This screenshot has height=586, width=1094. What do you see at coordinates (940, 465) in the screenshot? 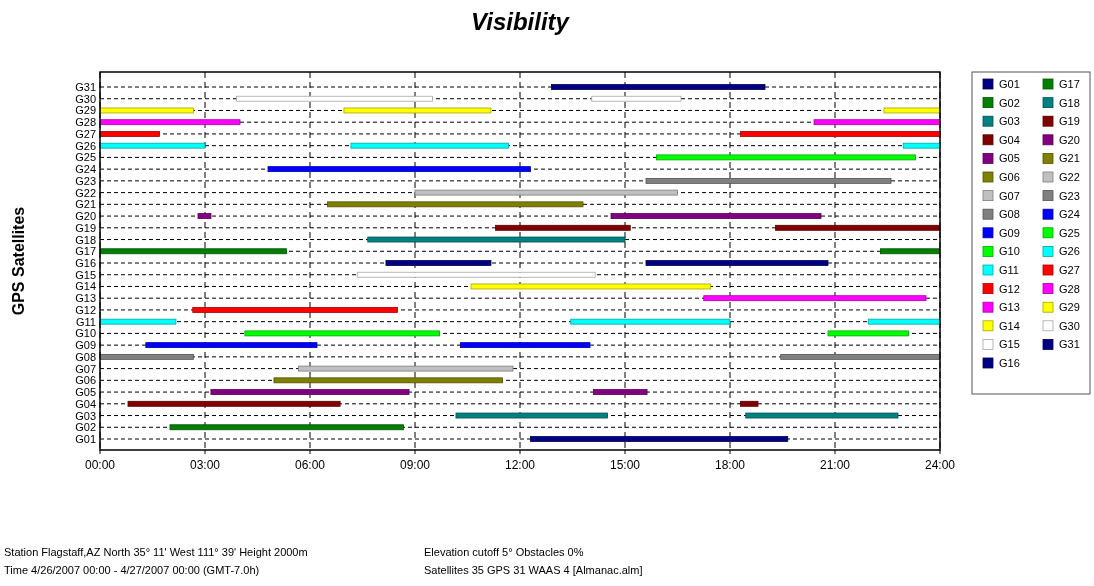
I see `x-tick-label: 24:00` at bounding box center [940, 465].